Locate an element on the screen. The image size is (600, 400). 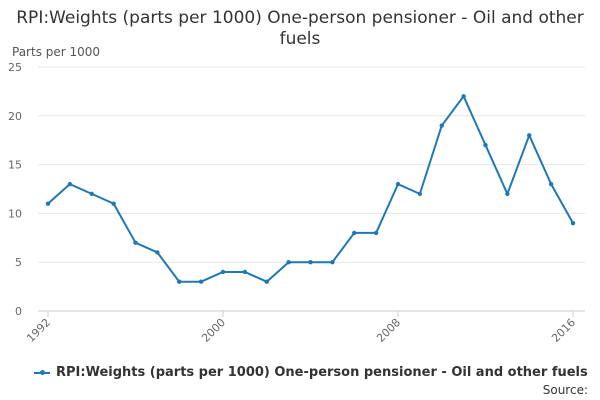
x-tick-label: 2016 is located at coordinates (563, 330).